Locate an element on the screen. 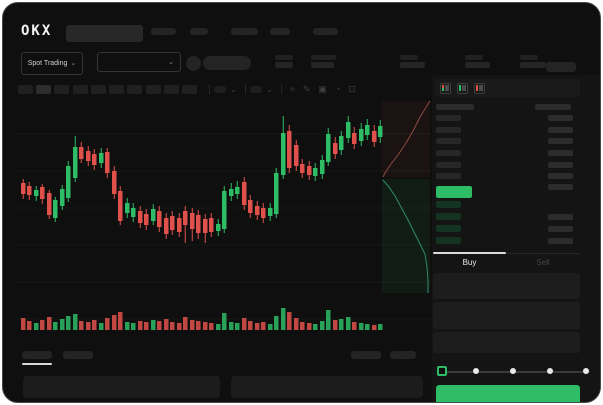 The width and height of the screenshot is (603, 405). depth-chart is located at coordinates (406, 197).